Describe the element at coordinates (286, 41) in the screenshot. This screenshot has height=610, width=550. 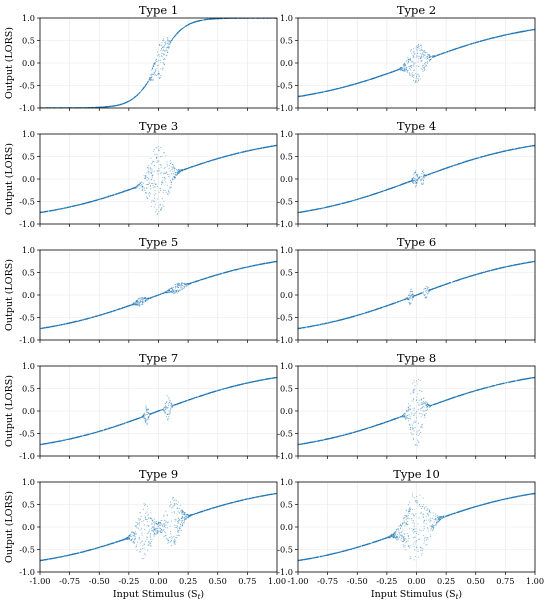
I see `y-tick-label: 0.5` at that location.